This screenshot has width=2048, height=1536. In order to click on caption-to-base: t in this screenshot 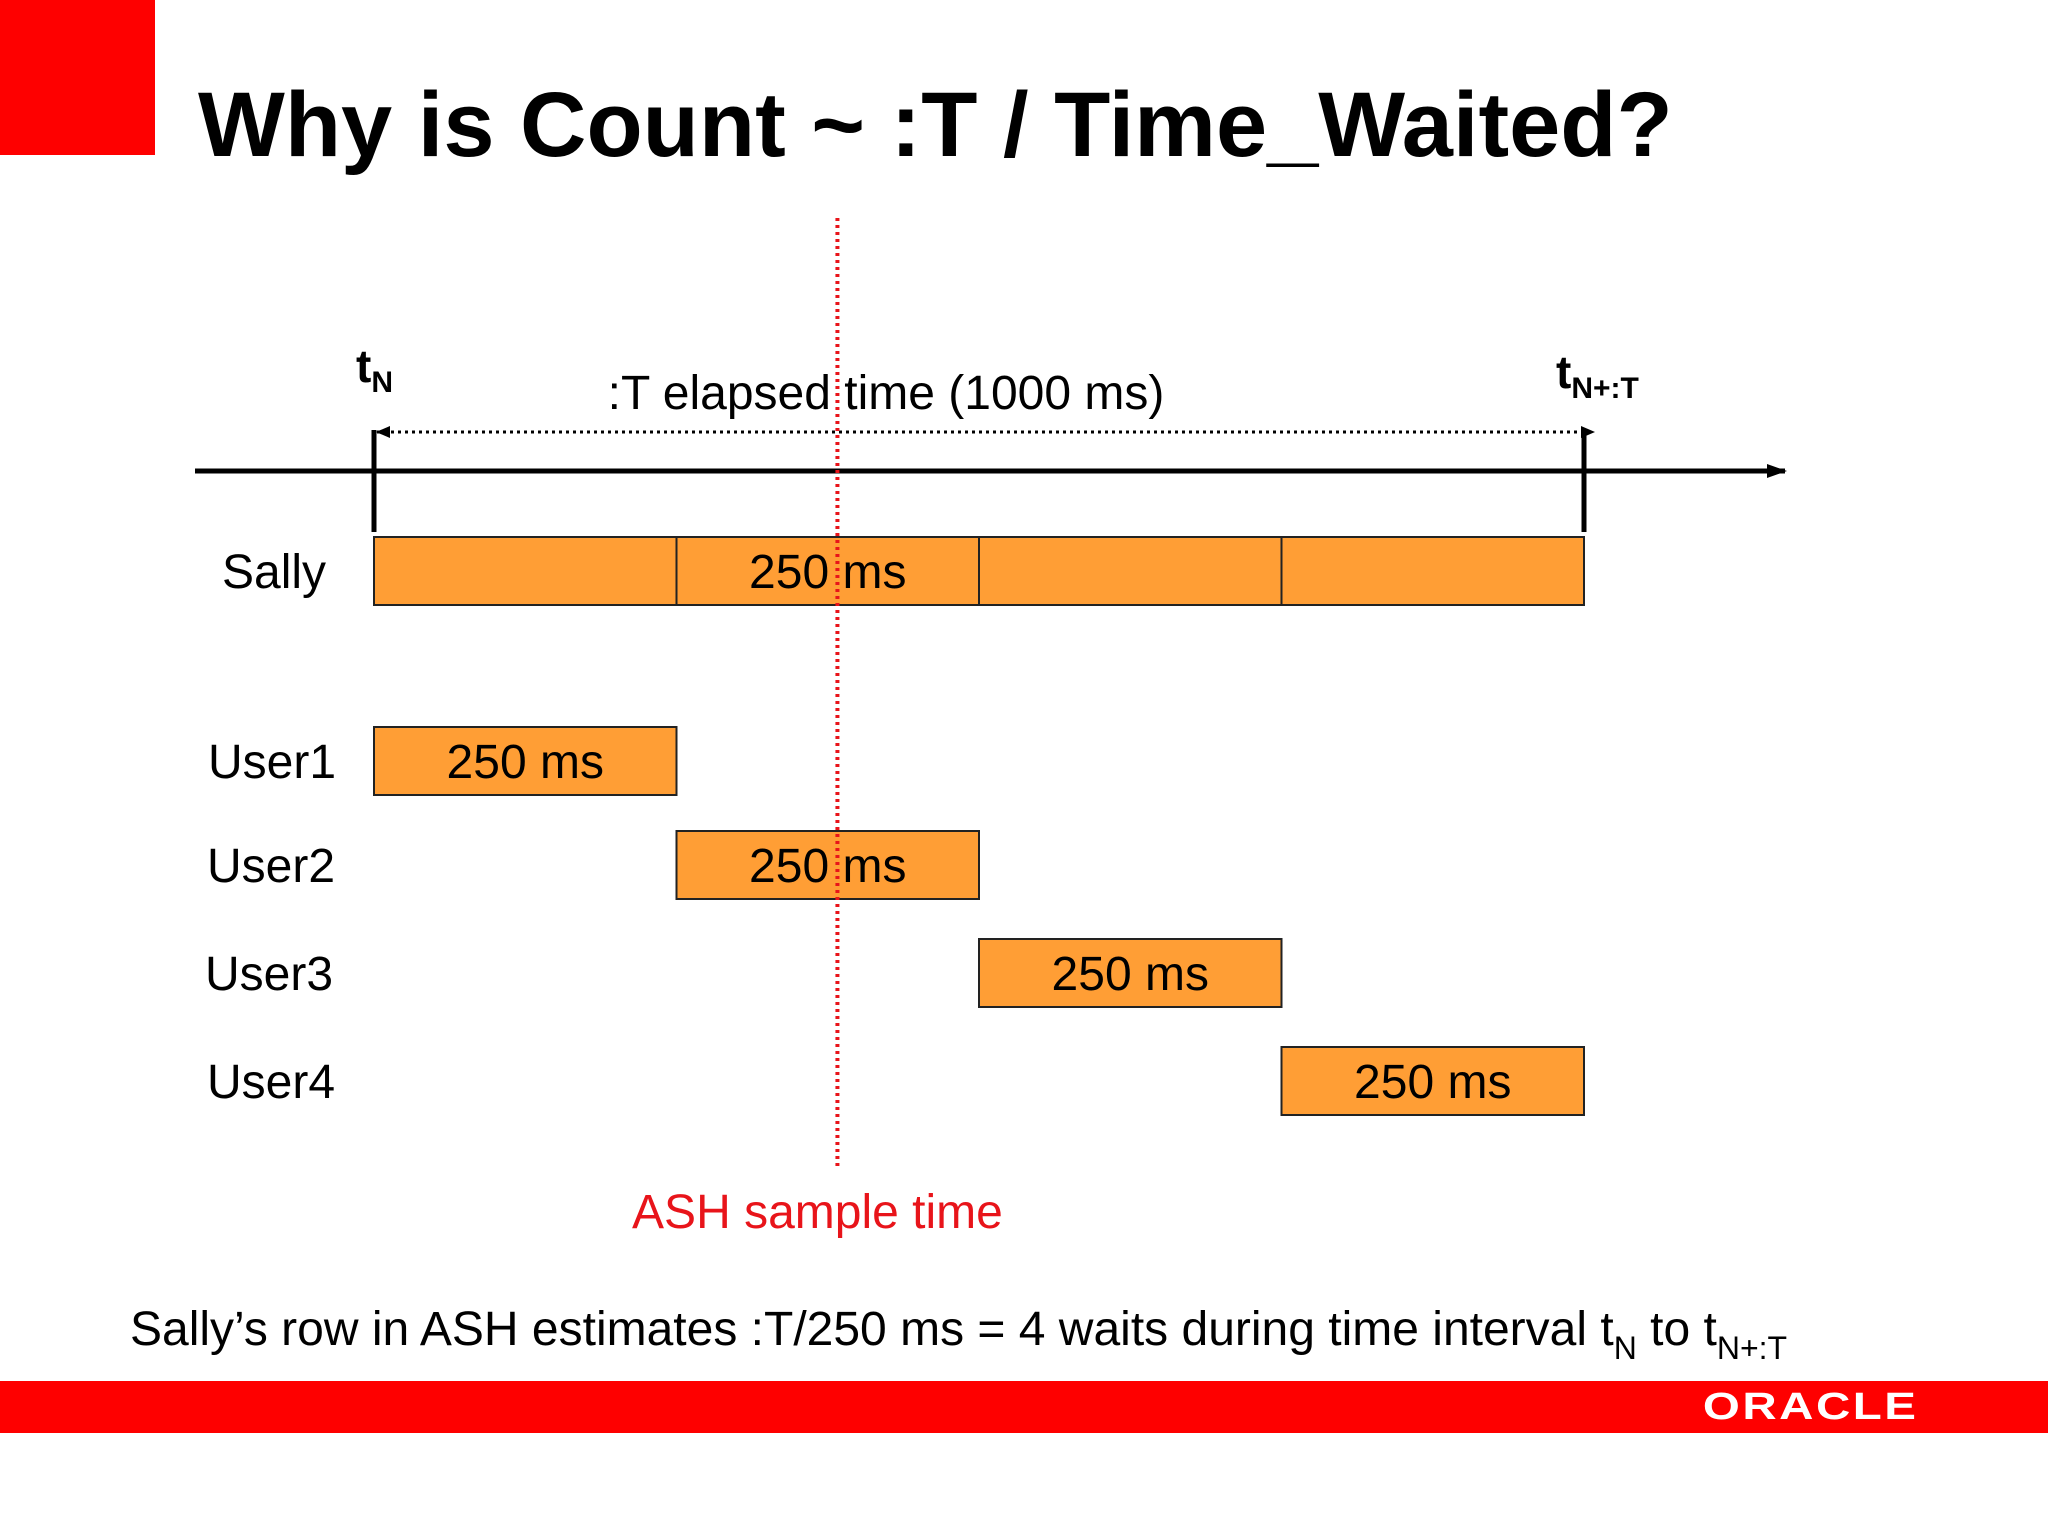, I will do `click(1710, 1329)`.